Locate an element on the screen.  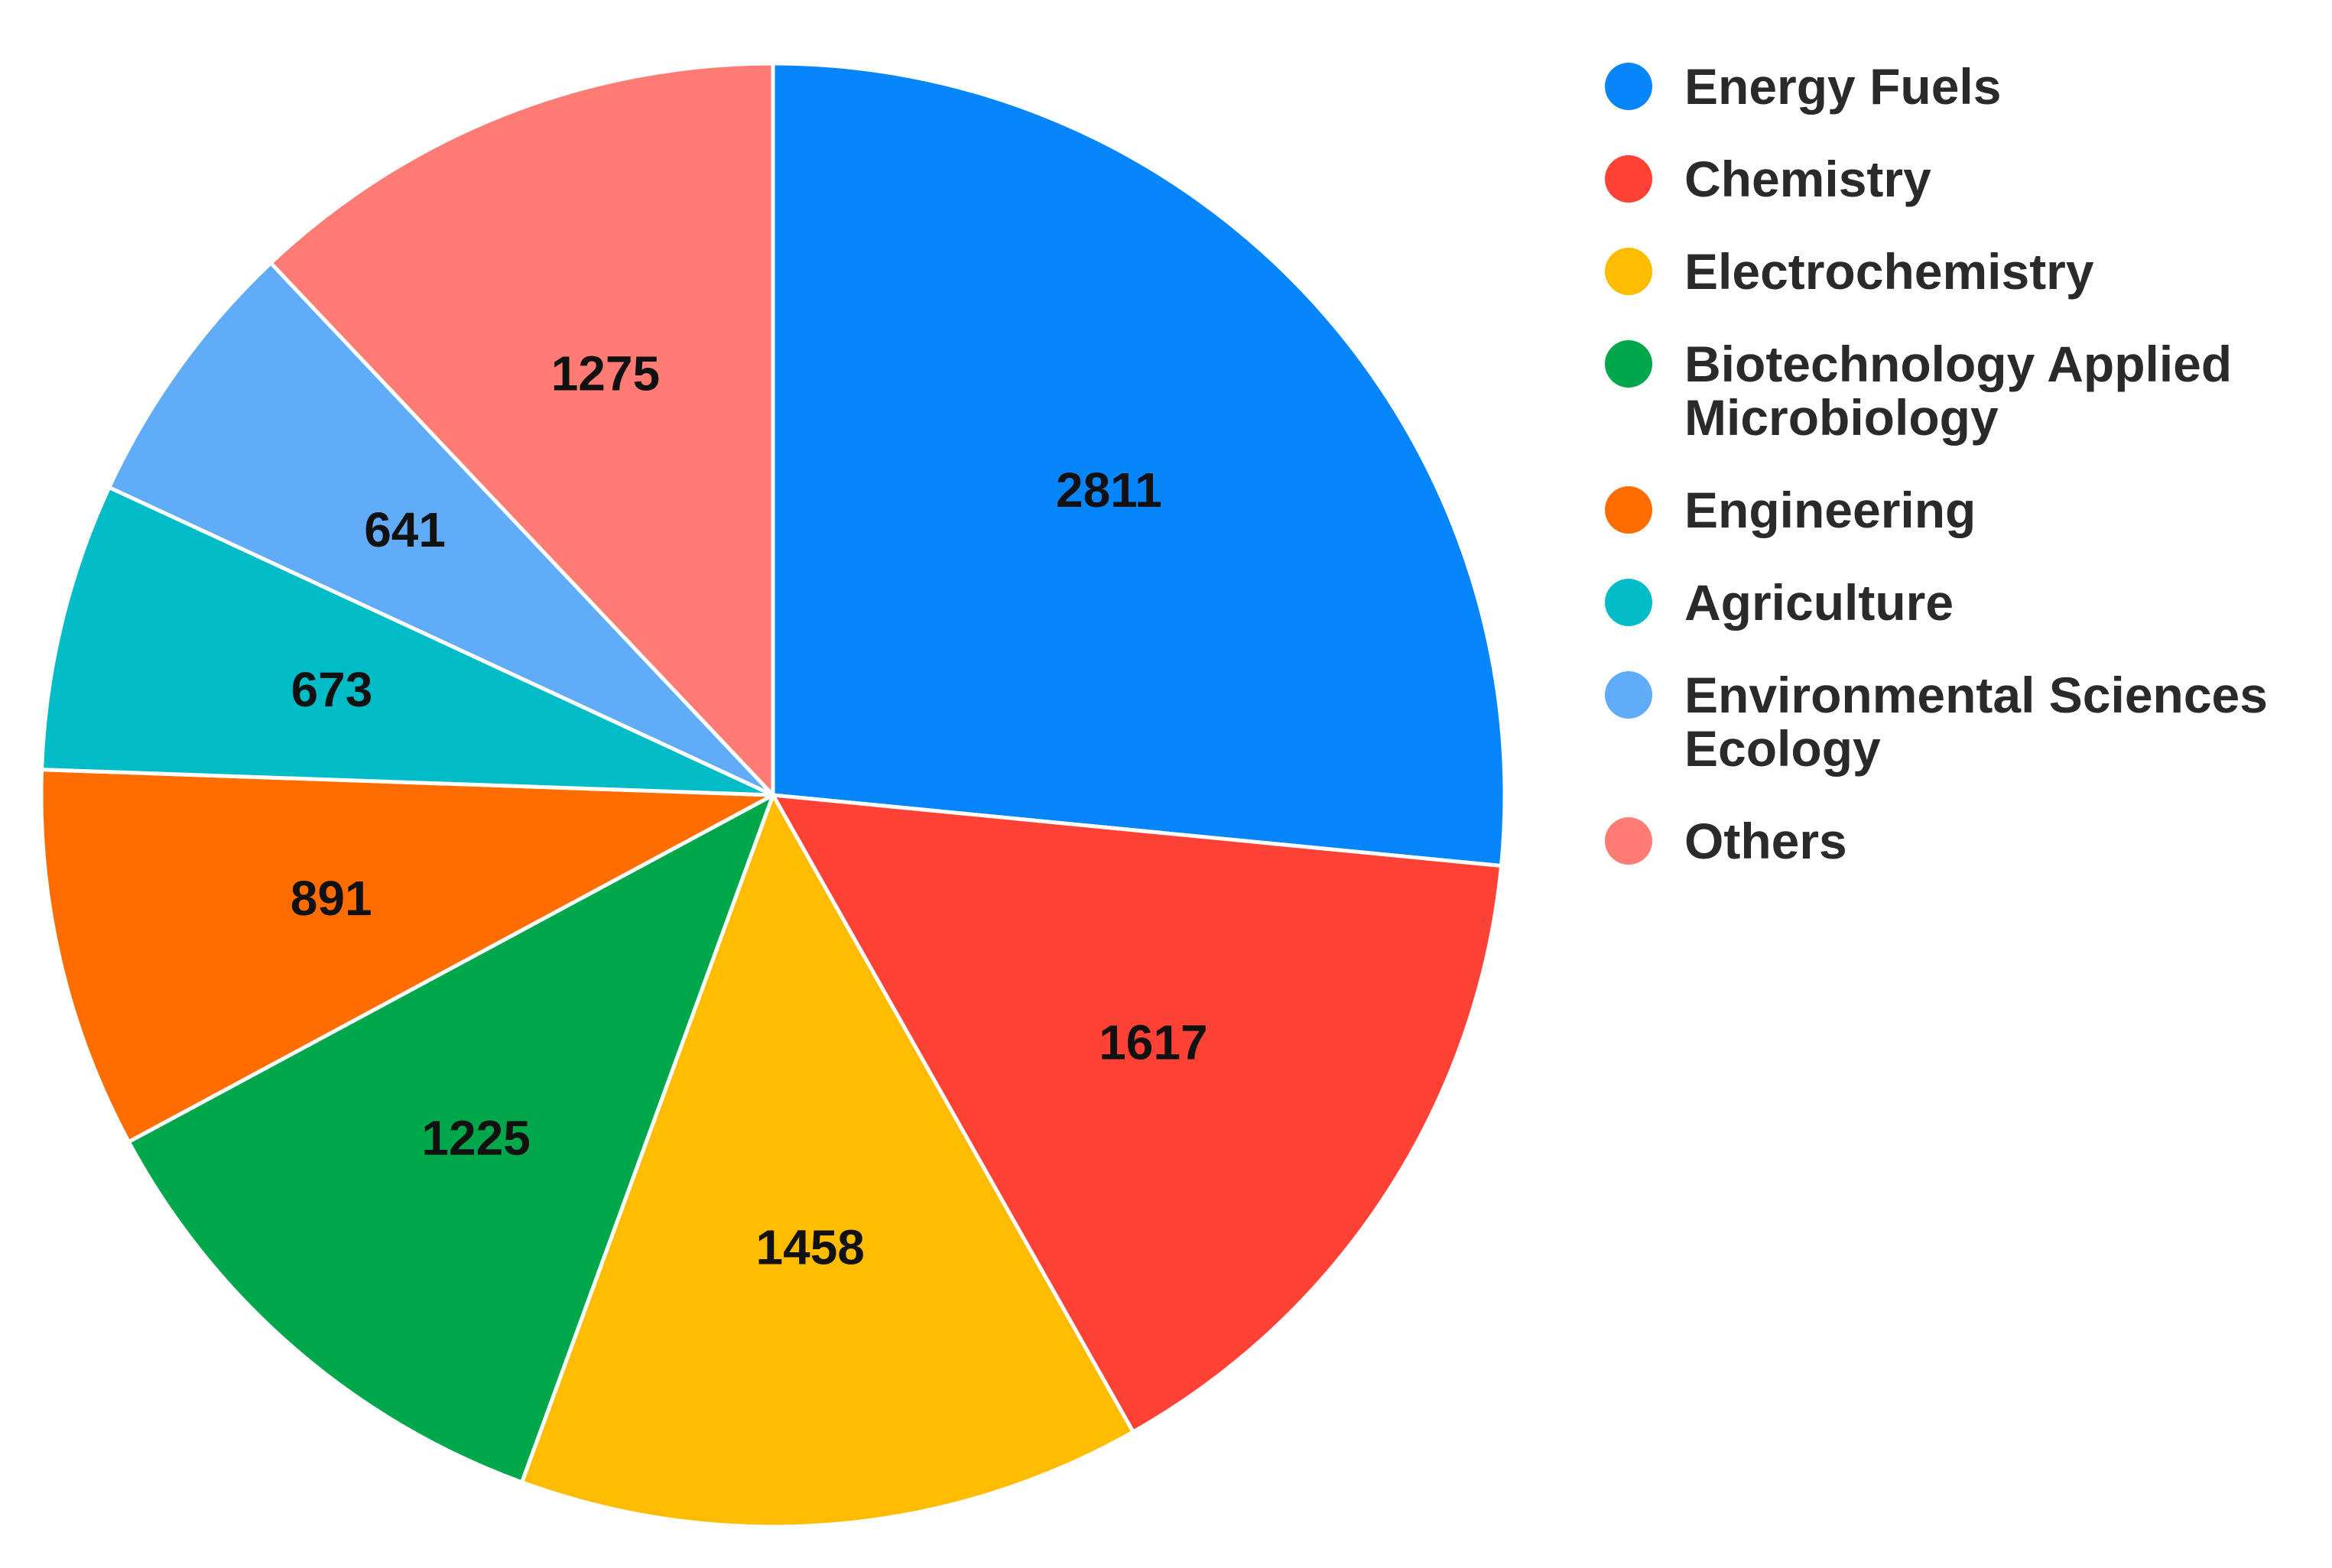
legend-label: Energy Fuels is located at coordinates (1842, 86).